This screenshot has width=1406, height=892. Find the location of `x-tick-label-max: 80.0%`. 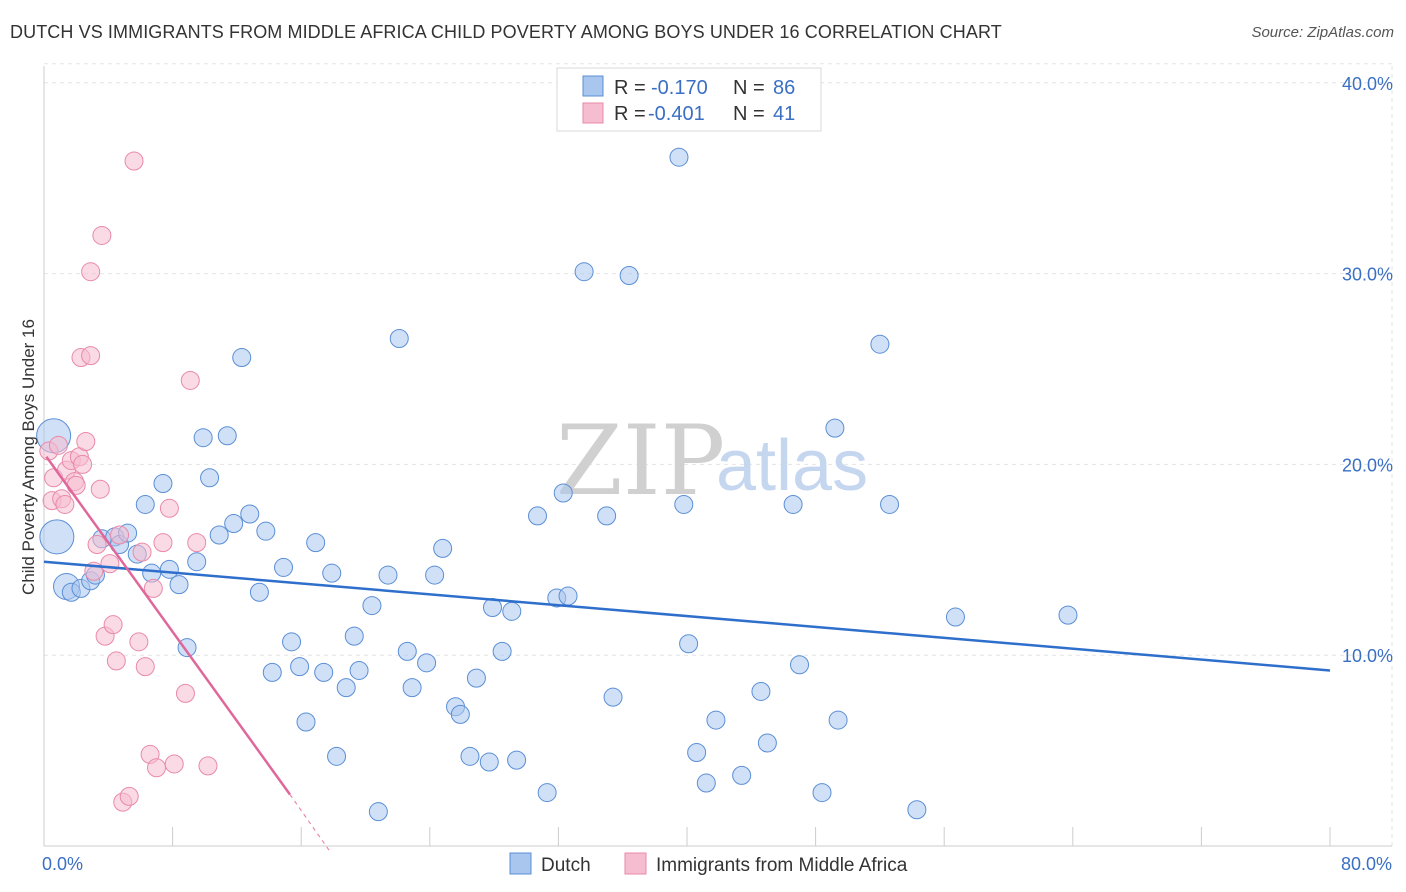

x-tick-label-max: 80.0% is located at coordinates (1366, 864).